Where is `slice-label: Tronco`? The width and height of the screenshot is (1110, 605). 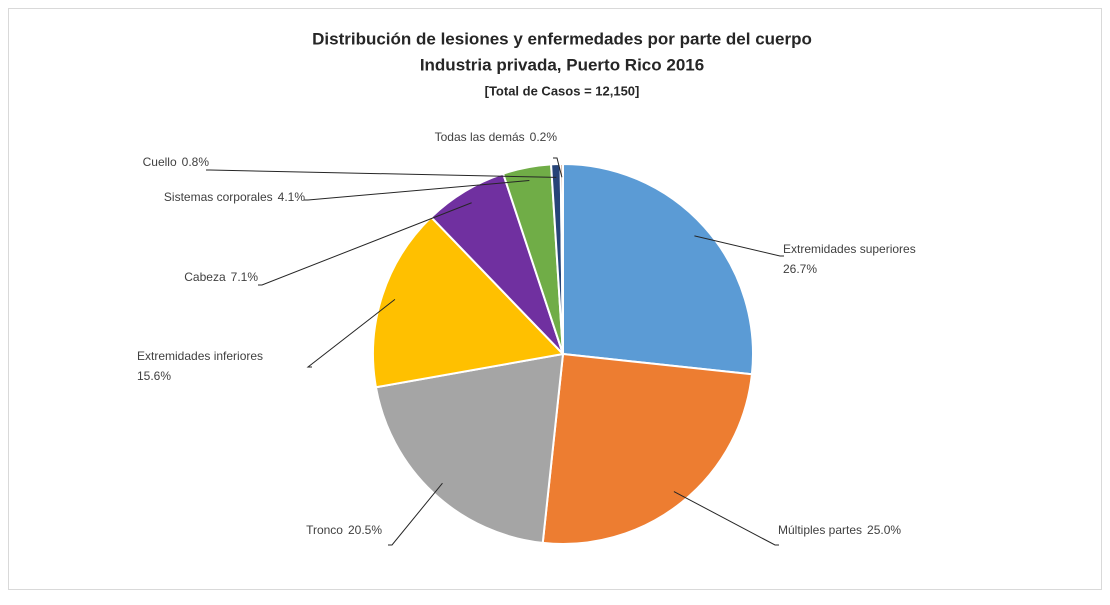 slice-label: Tronco is located at coordinates (324, 530).